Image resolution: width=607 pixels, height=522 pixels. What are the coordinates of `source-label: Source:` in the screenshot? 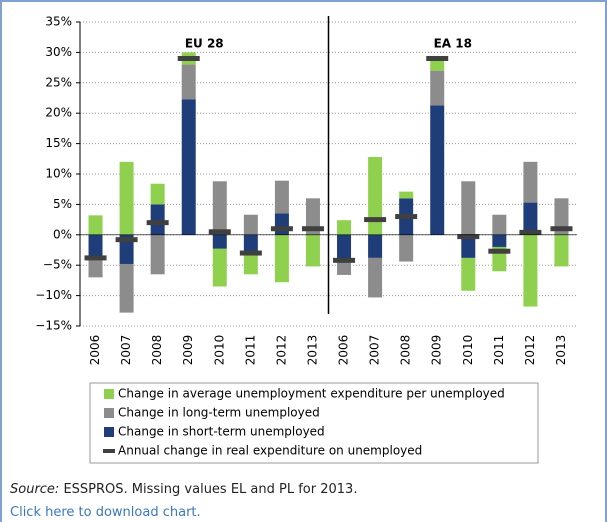 It's located at (35, 489).